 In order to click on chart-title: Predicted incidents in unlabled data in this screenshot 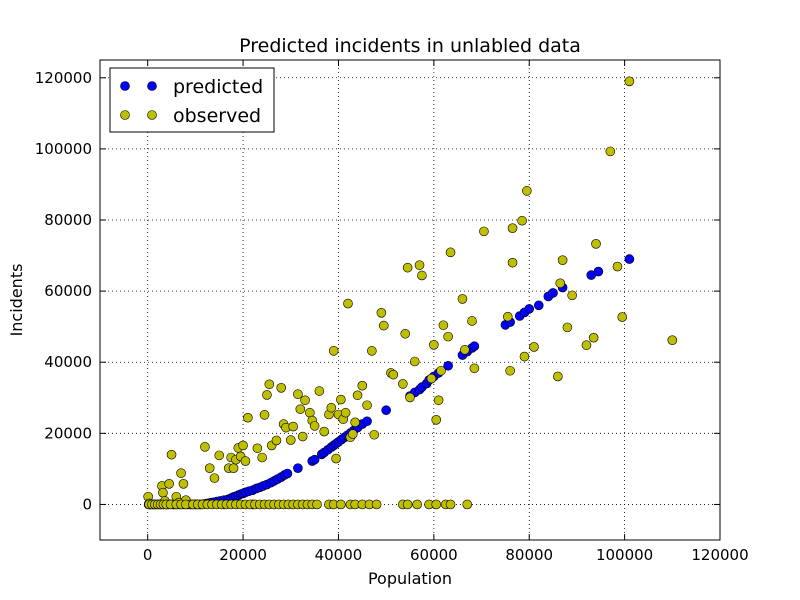, I will do `click(410, 46)`.